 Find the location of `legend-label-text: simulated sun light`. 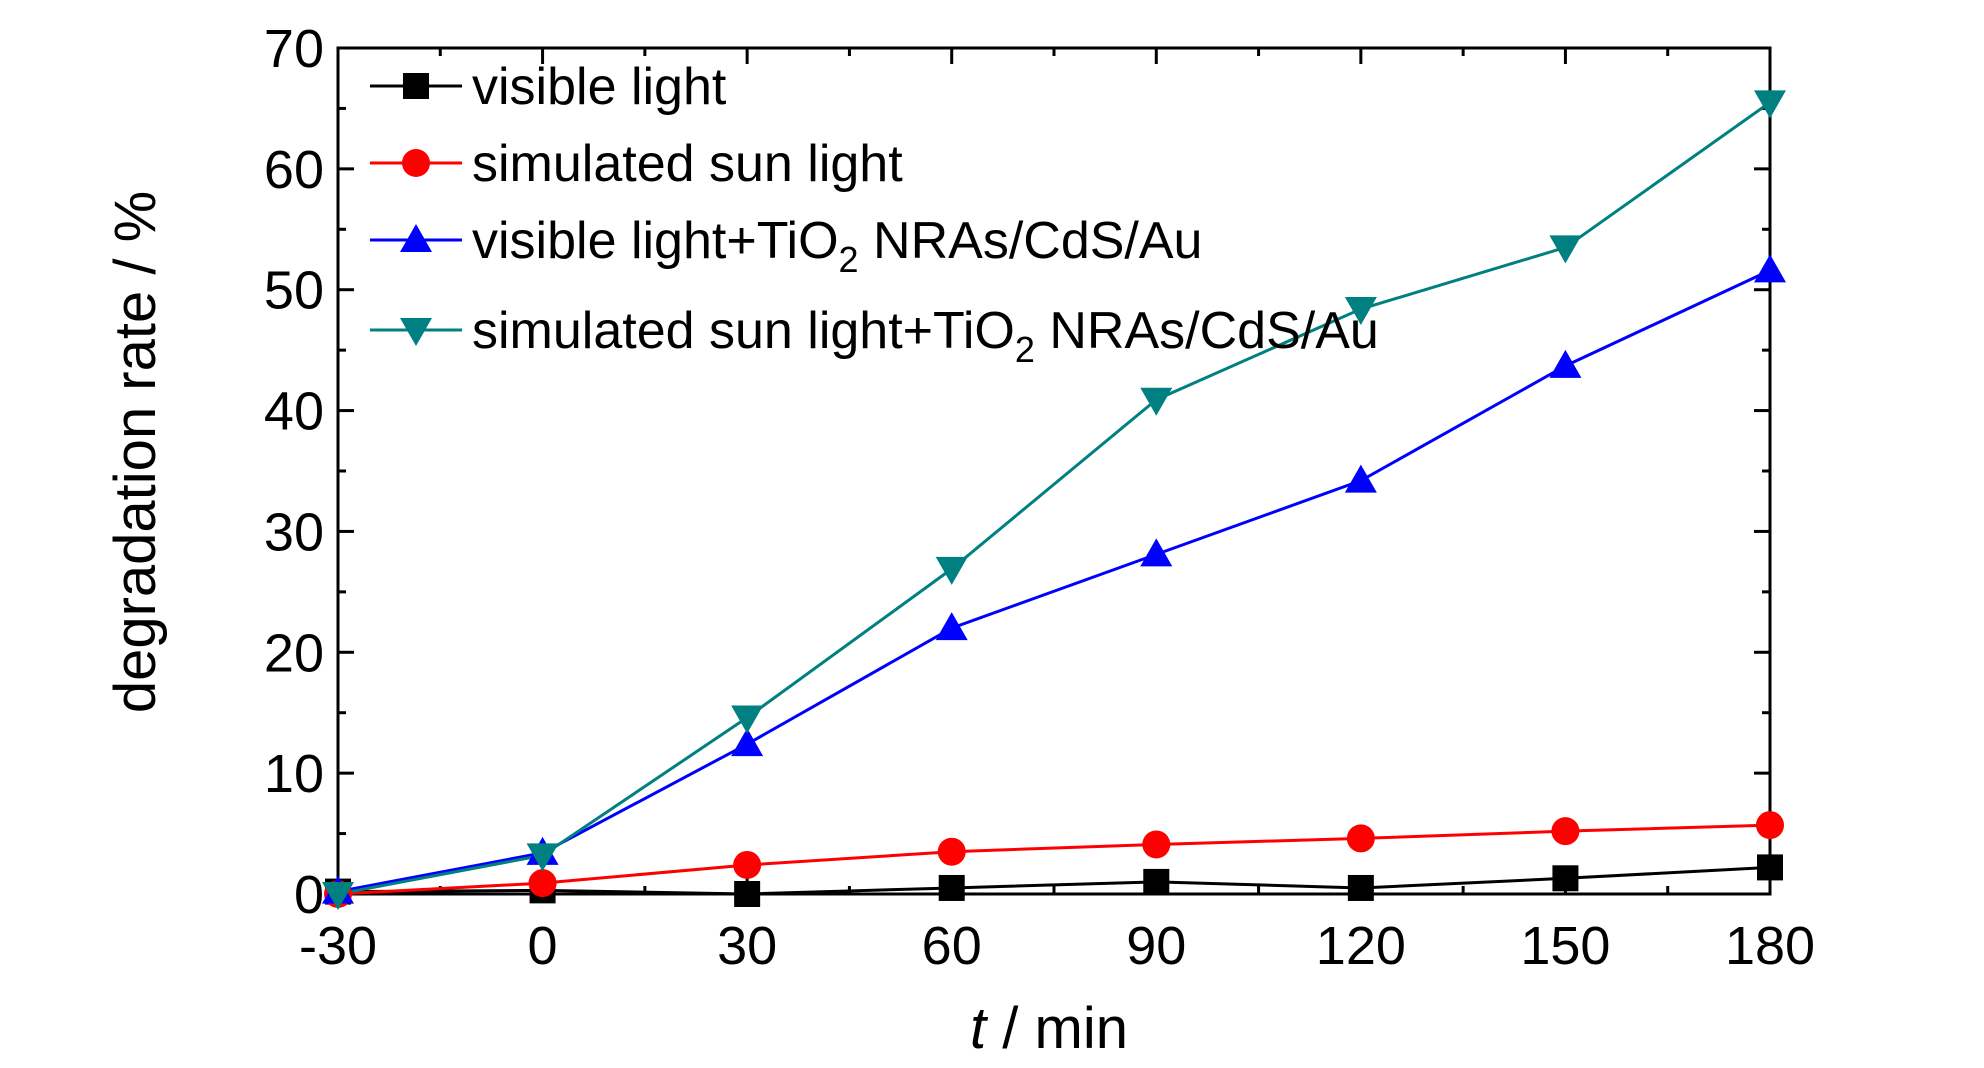

legend-label-text: simulated sun light is located at coordinates (687, 164).